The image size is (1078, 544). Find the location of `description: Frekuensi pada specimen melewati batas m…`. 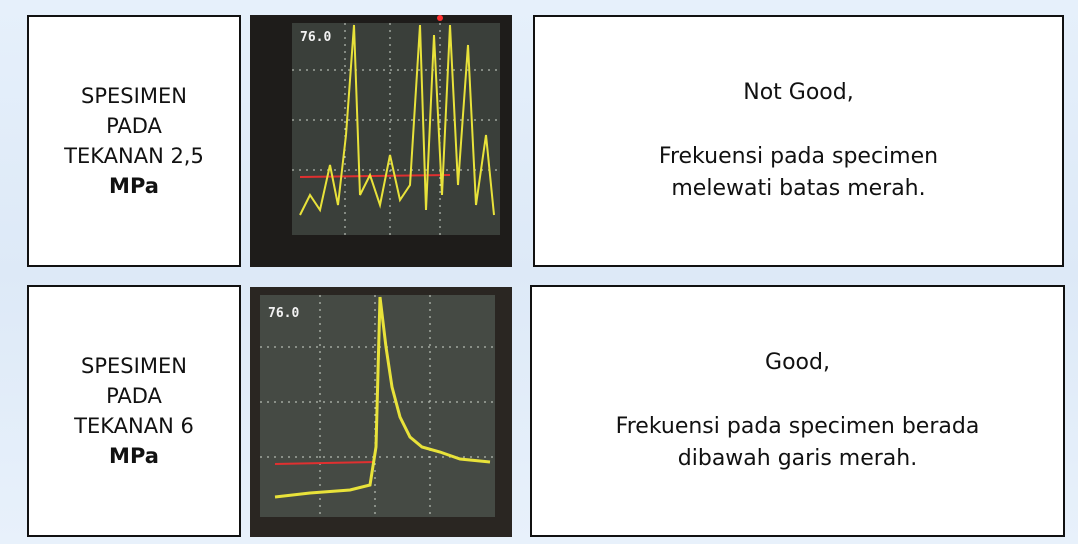

description: Frekuensi pada specimen melewati batas m… is located at coordinates (798, 172).